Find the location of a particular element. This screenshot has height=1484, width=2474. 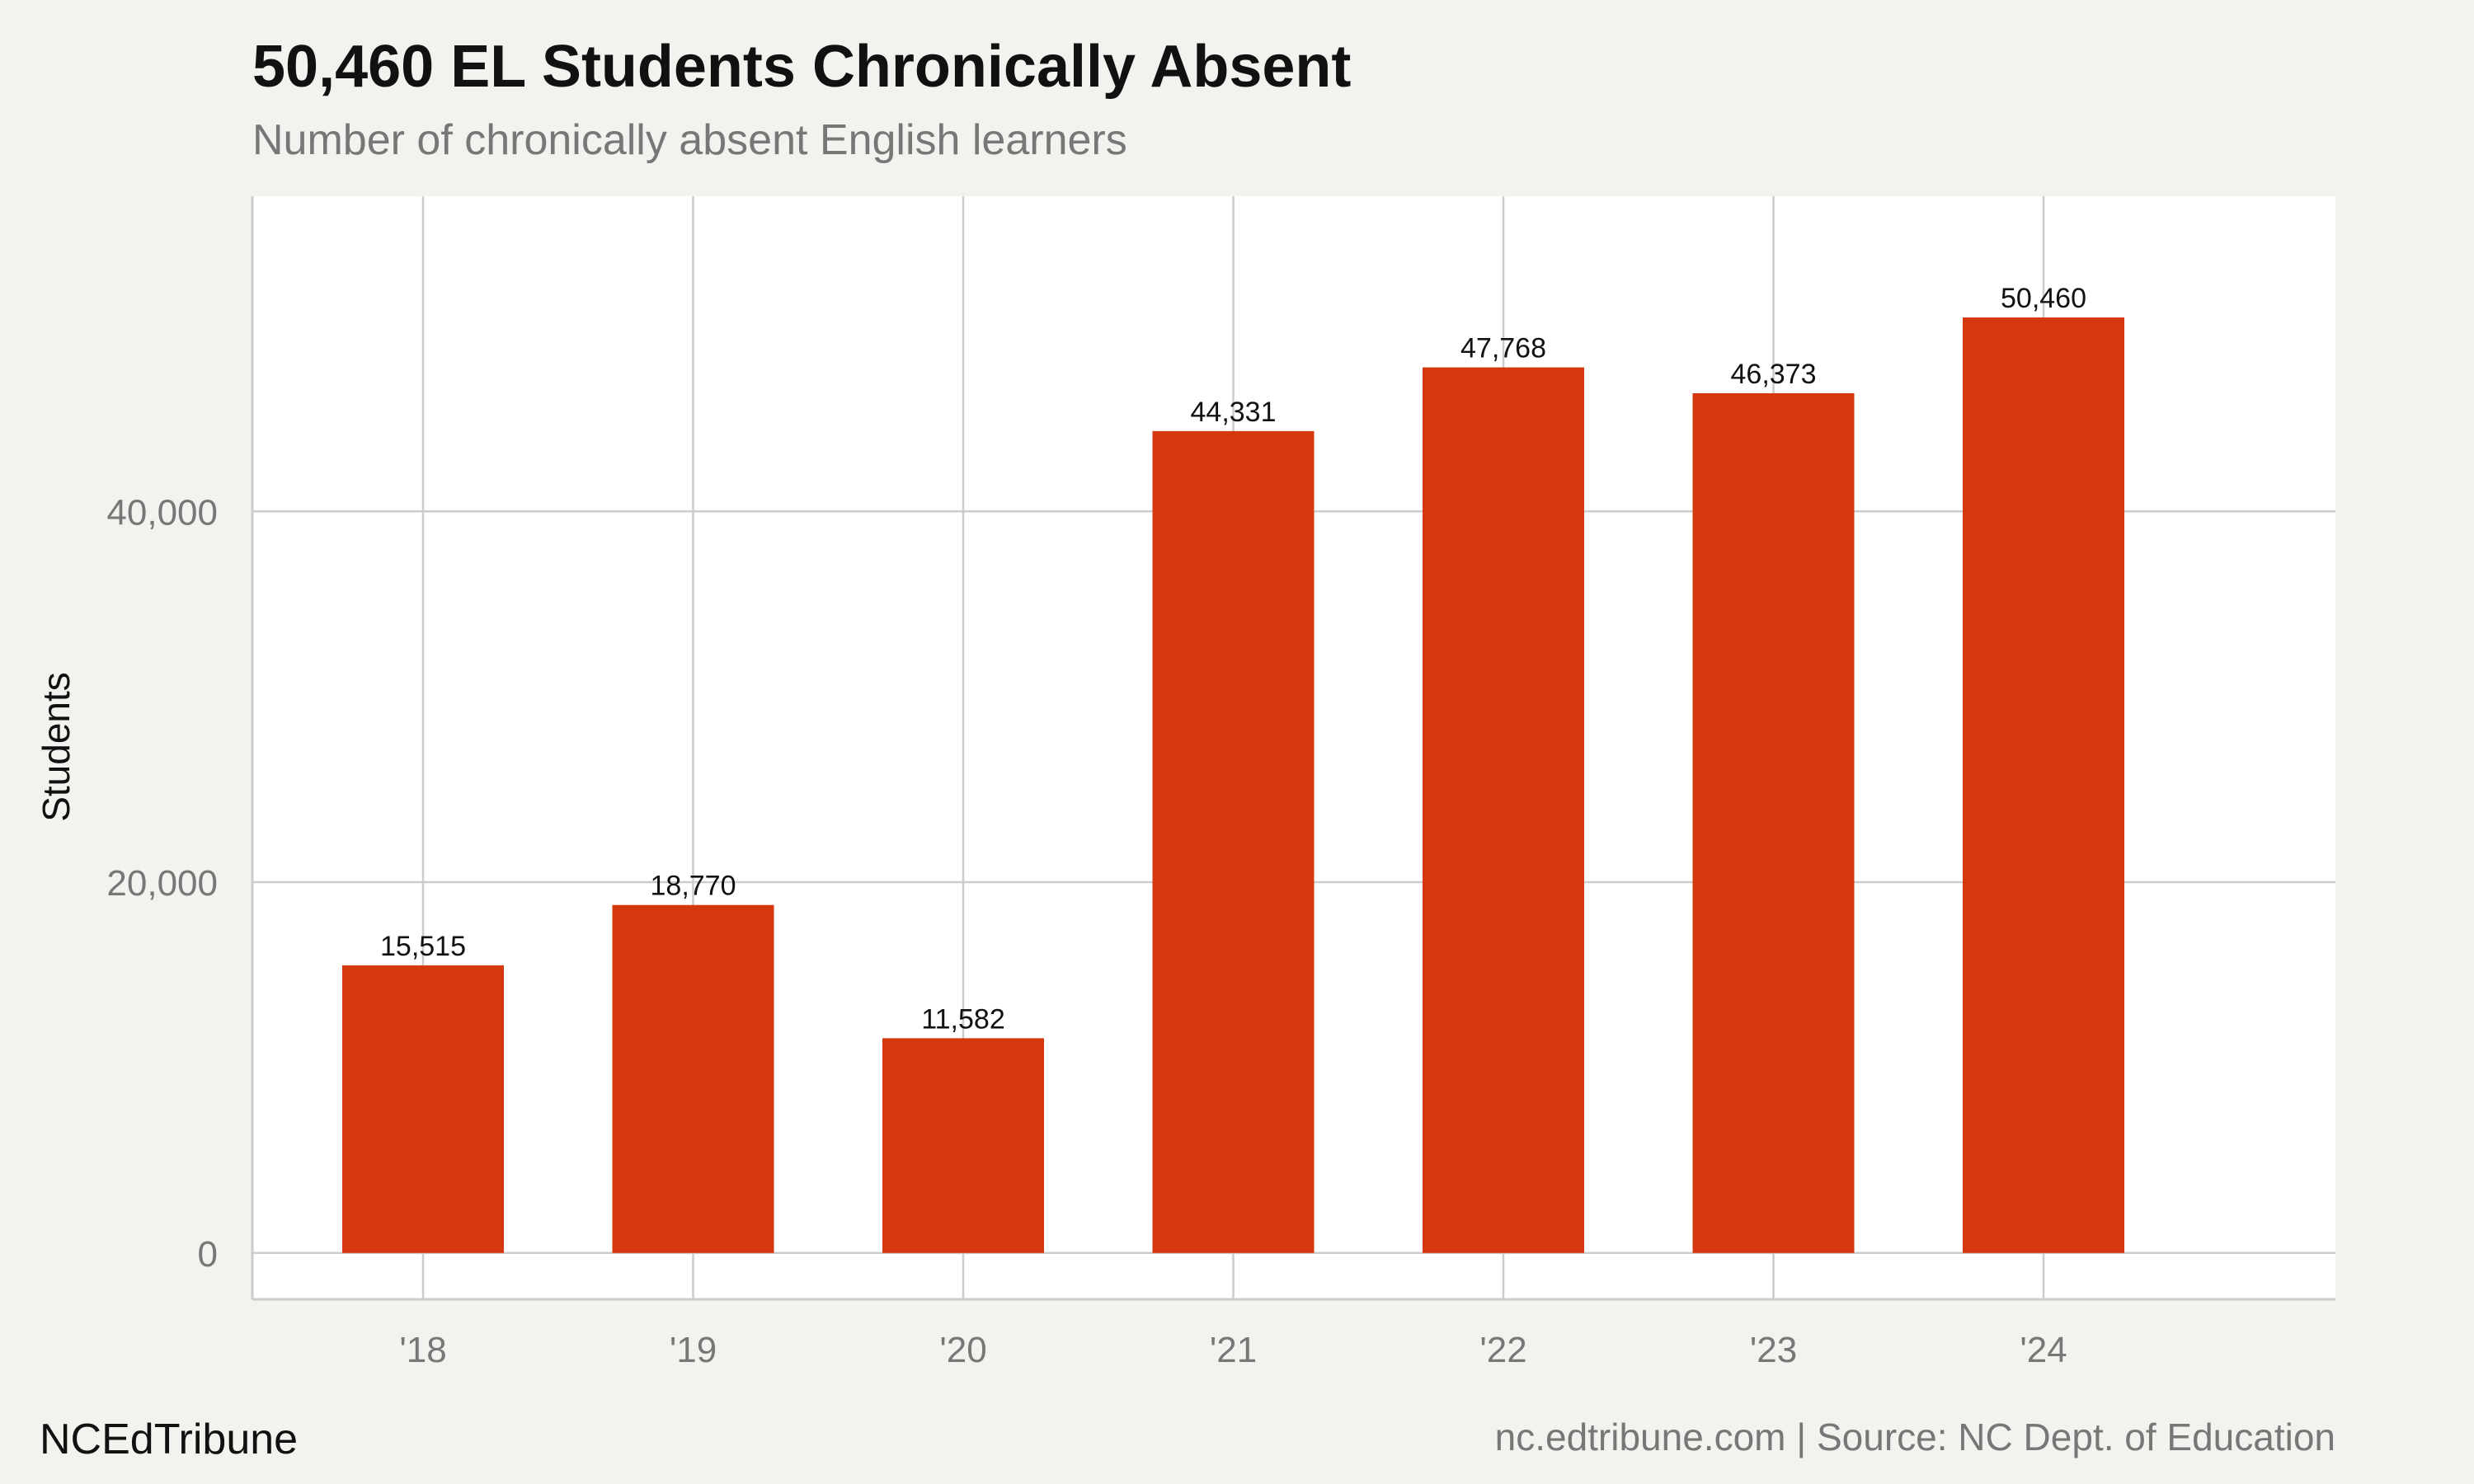

data-label-0: 15,515 is located at coordinates (423, 946).